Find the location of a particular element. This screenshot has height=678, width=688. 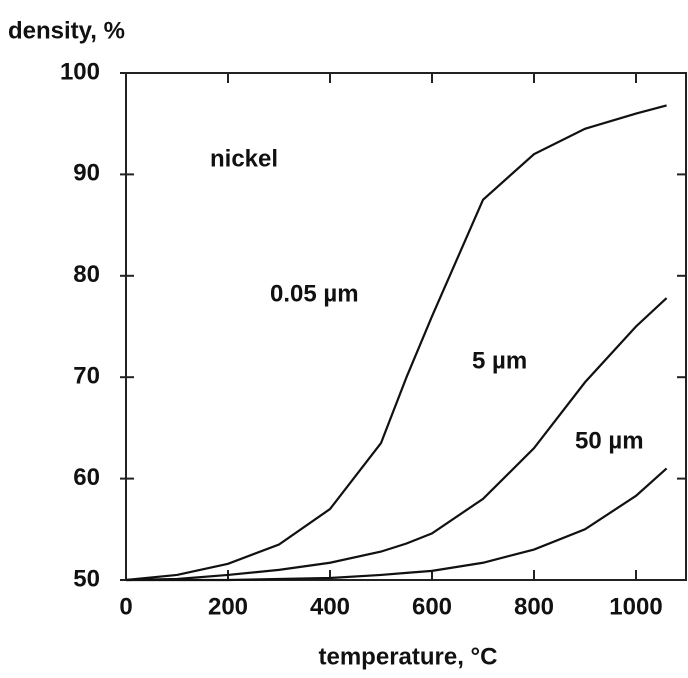

x-tick-label: 600 is located at coordinates (432, 606).